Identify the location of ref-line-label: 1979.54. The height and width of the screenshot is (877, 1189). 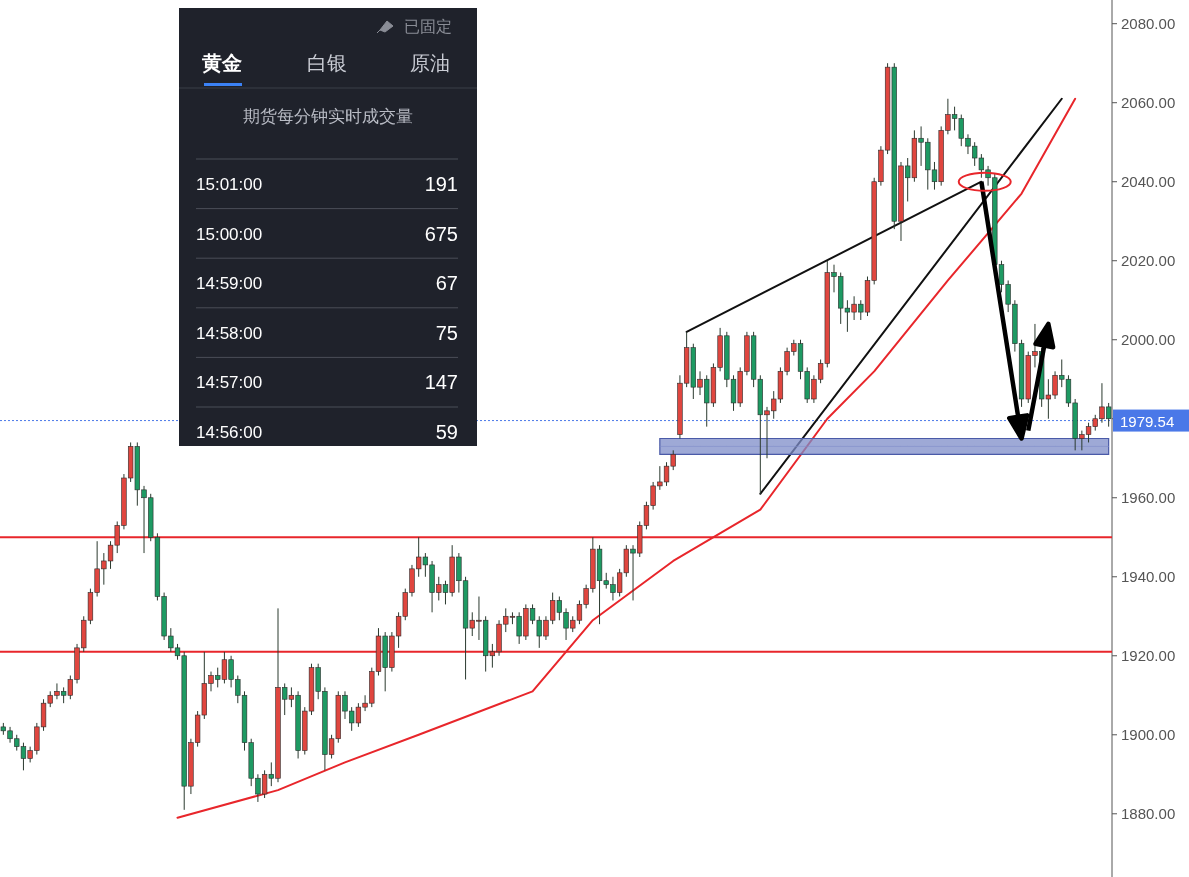
(1147, 421).